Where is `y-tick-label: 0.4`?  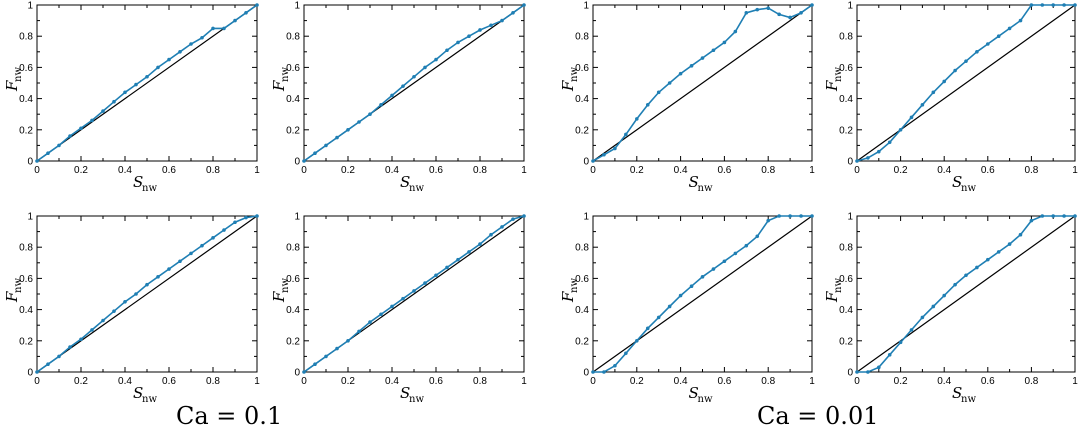 y-tick-label: 0.4 is located at coordinates (846, 99).